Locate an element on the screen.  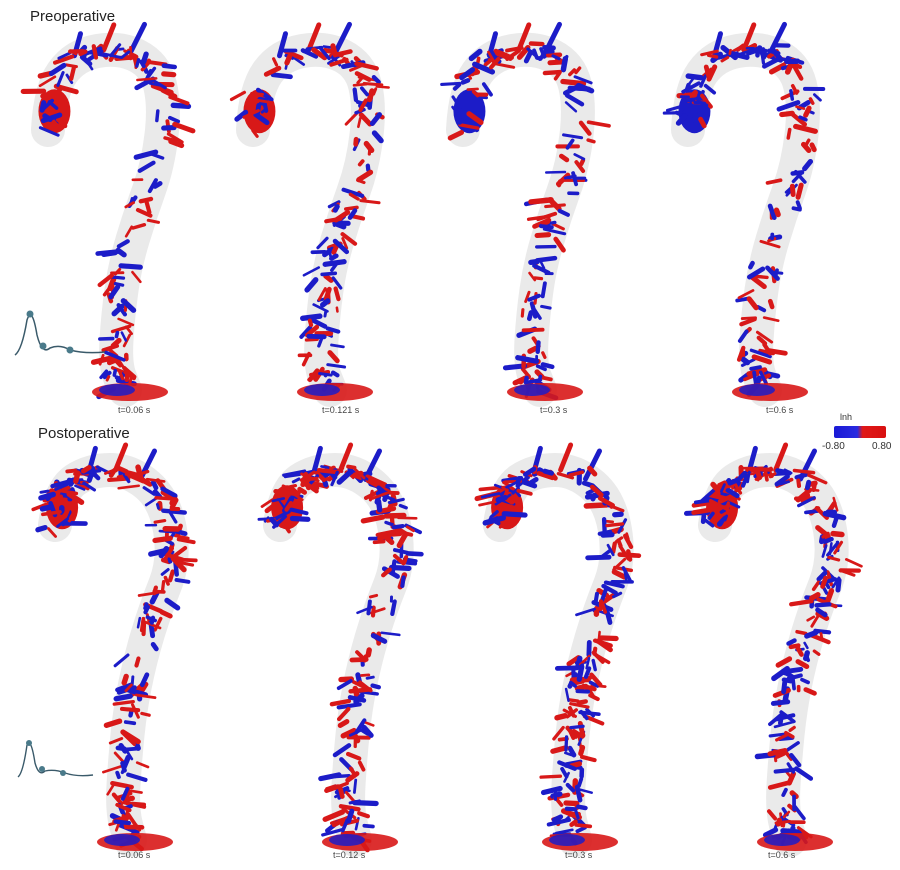
aorta-render is located at coordinates (340, 649).